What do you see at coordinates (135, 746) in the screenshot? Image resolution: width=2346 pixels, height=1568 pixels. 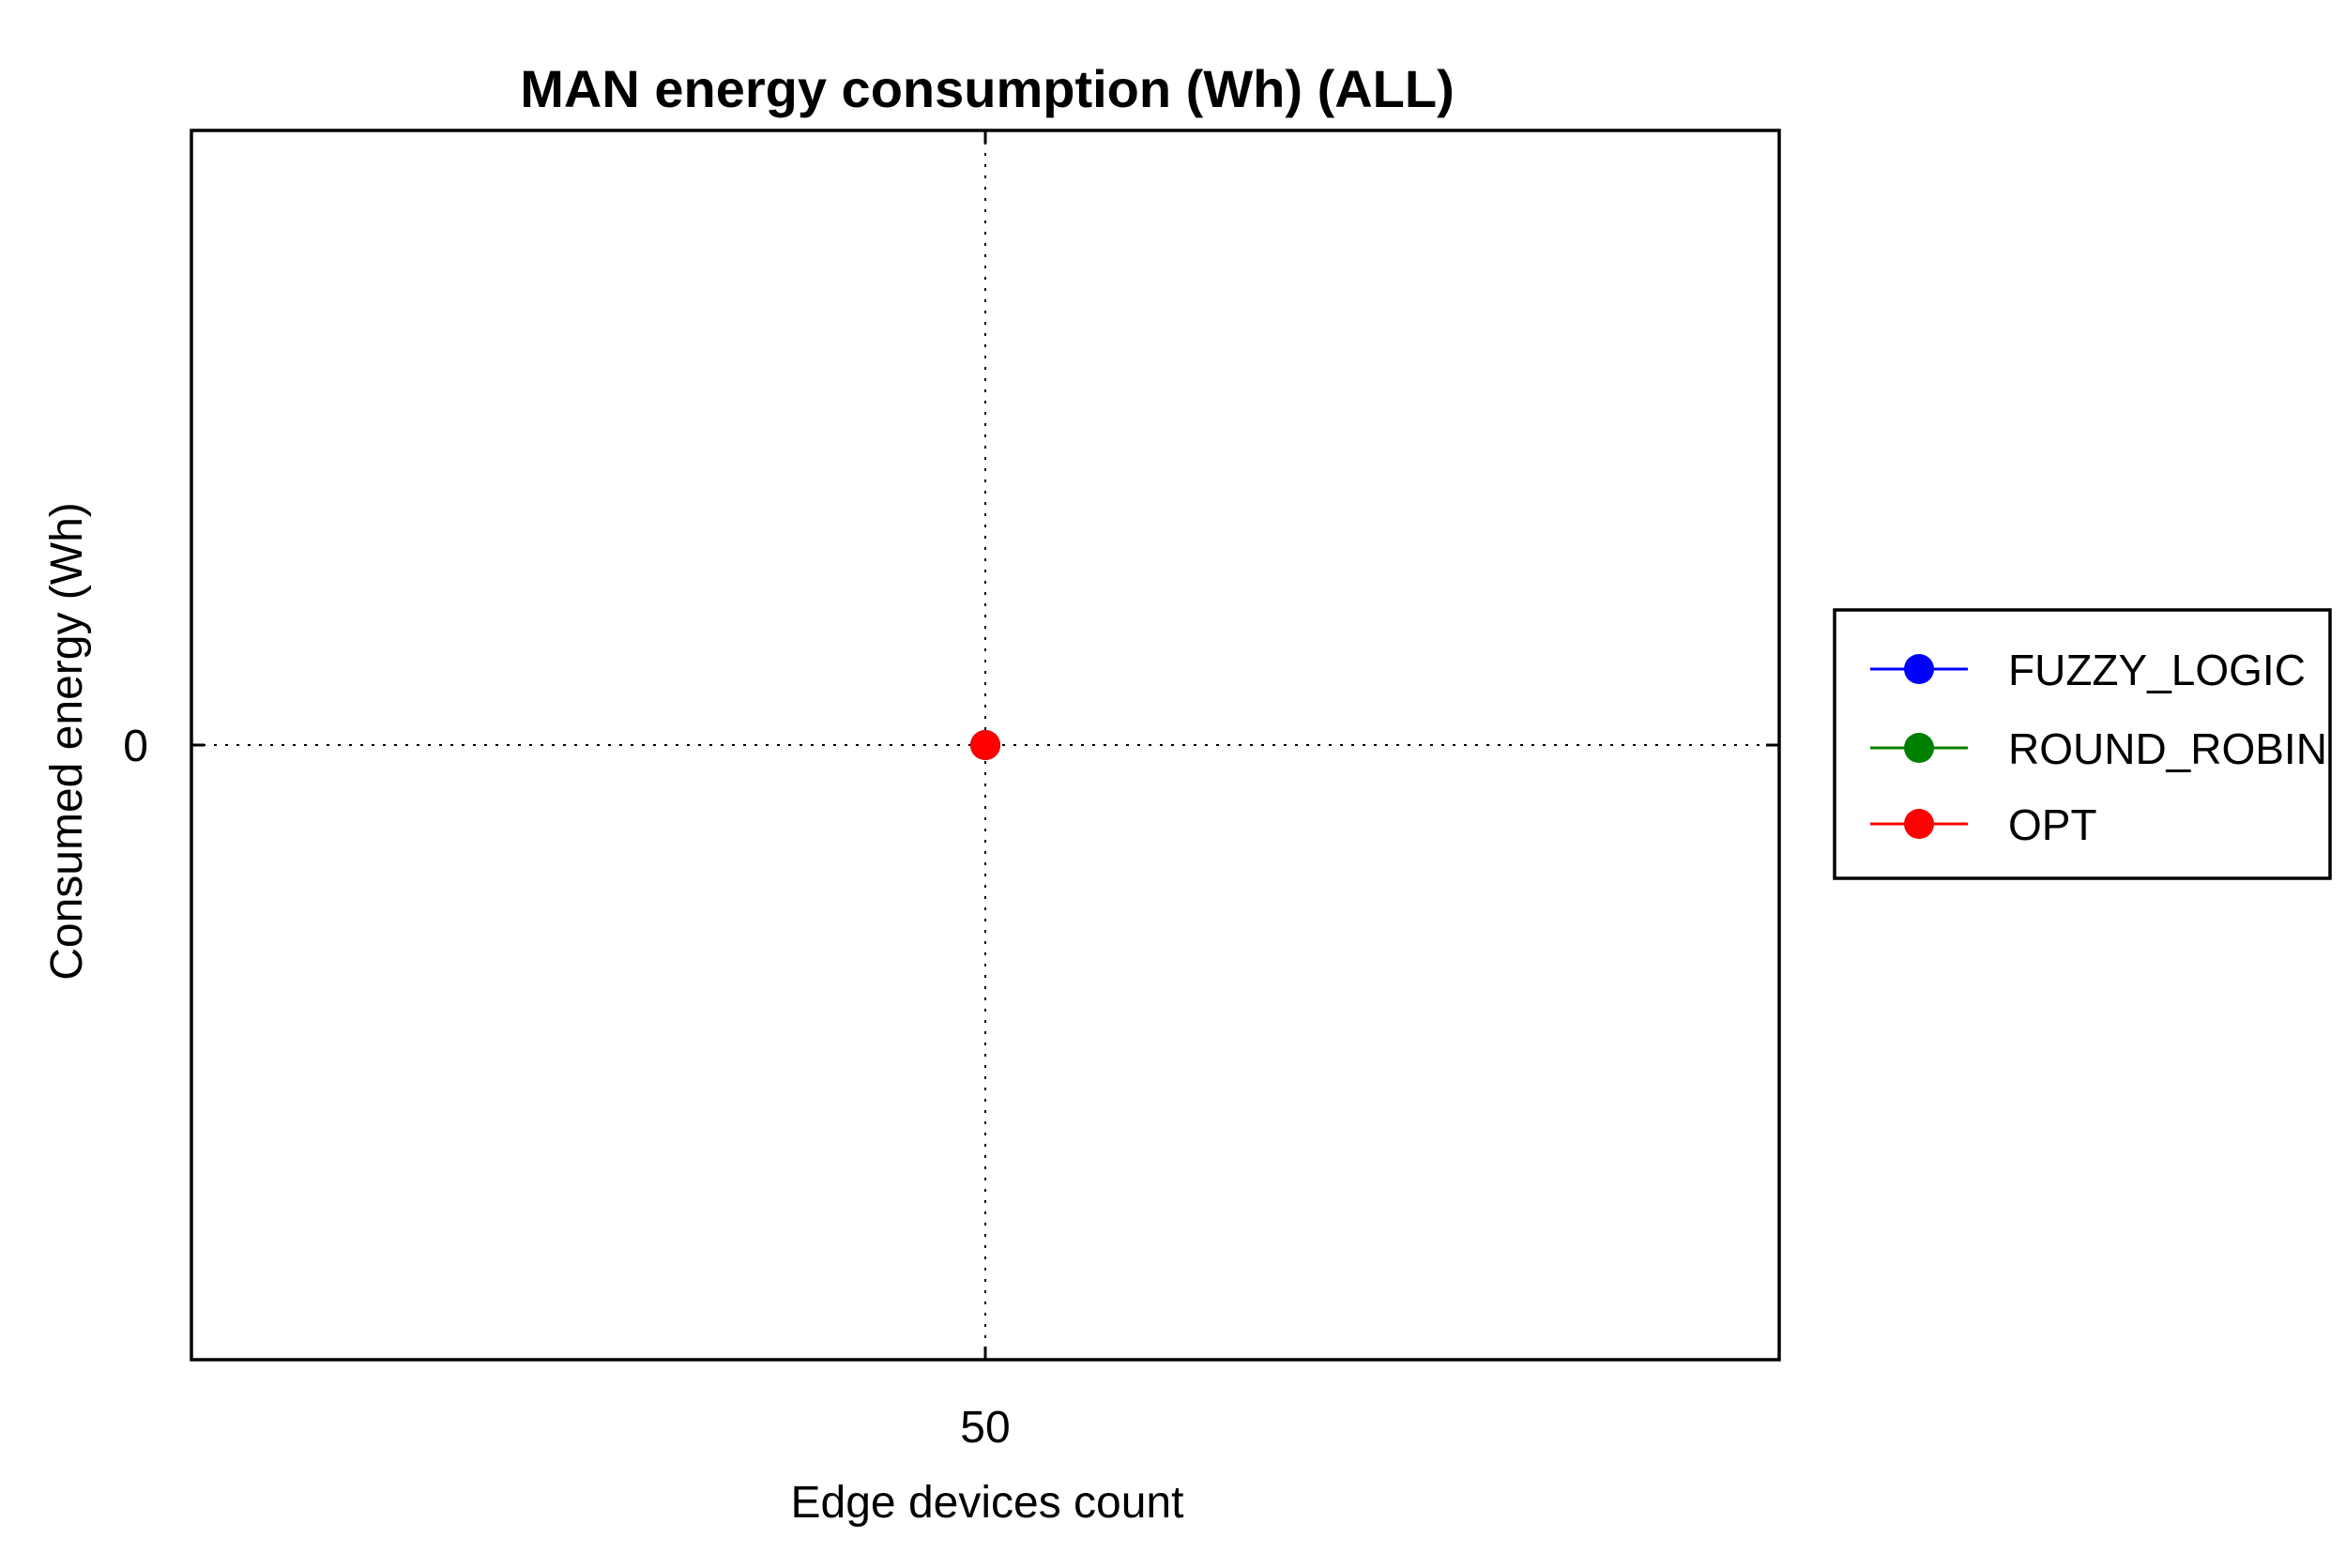 I see `y-tick-label: 0` at bounding box center [135, 746].